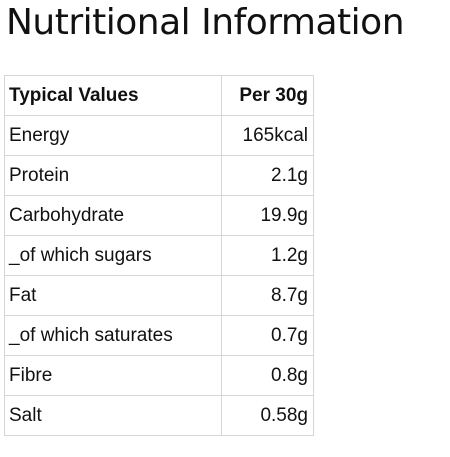  Describe the element at coordinates (267, 335) in the screenshot. I see `value-cell: 0.7g` at that location.